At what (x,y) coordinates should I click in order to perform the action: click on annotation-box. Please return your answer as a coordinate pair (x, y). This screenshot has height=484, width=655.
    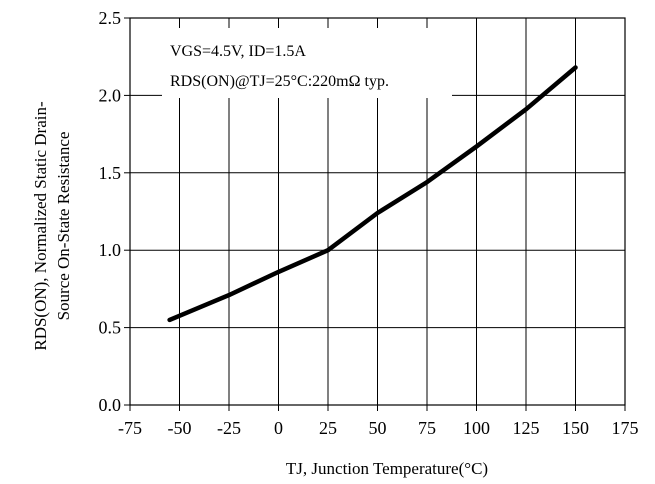
    Looking at the image, I should click on (307, 63).